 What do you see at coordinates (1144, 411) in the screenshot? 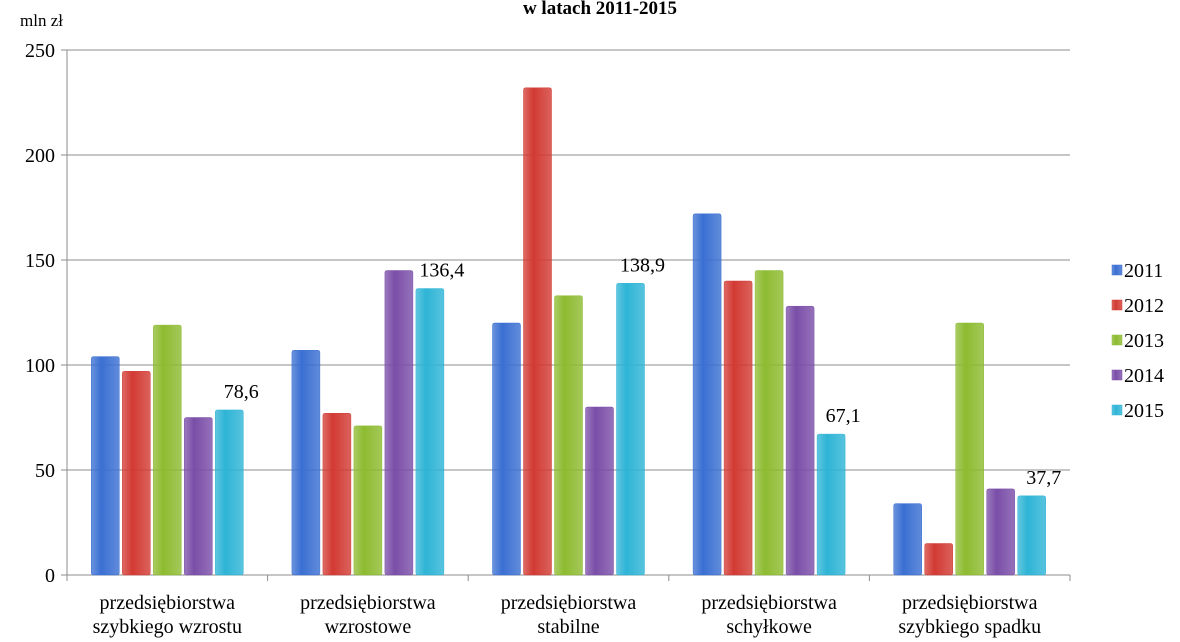
I see `legend-label: 2015` at bounding box center [1144, 411].